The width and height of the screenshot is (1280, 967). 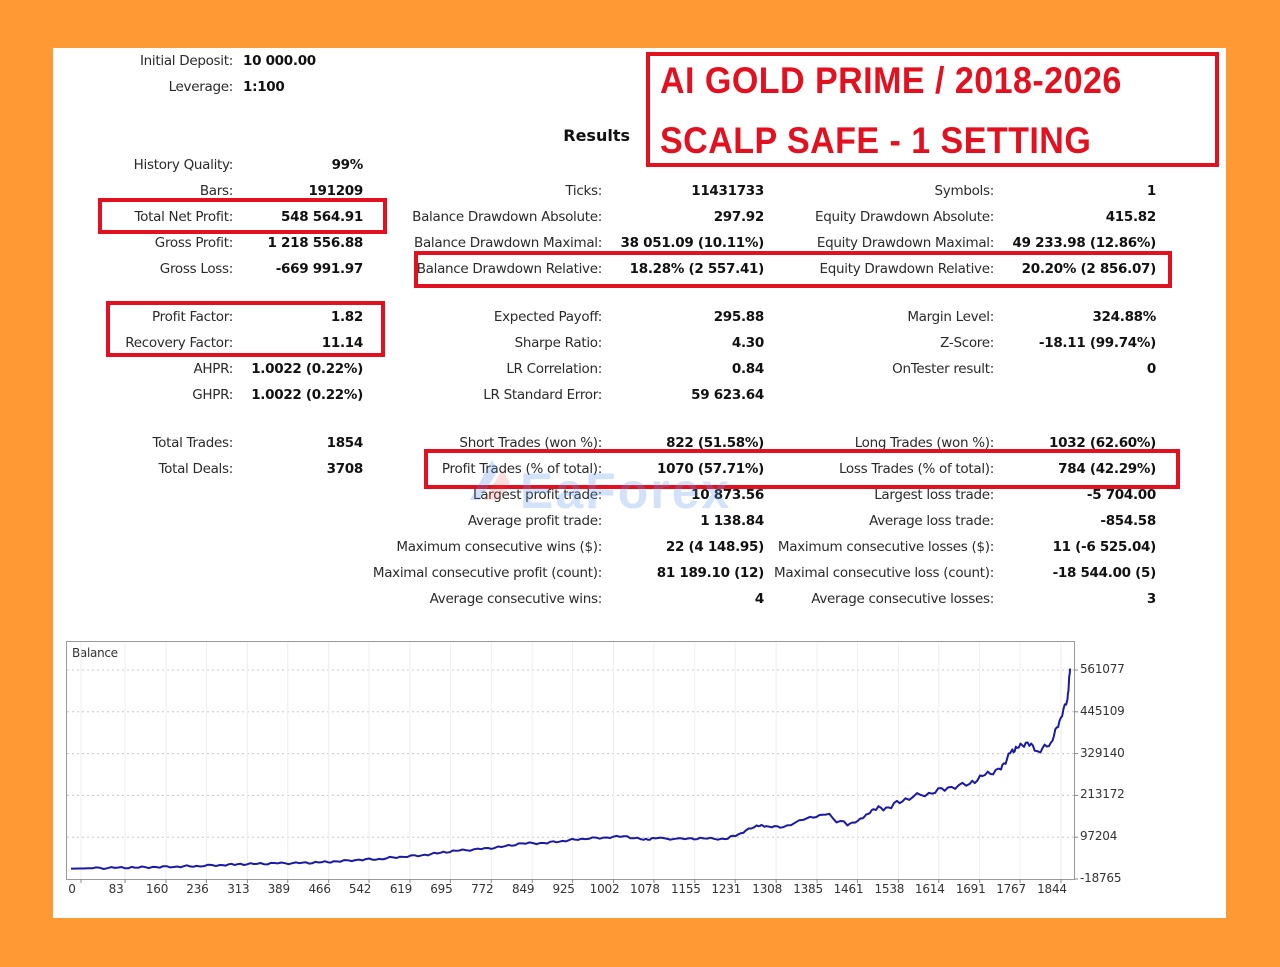 I want to click on stat-row: Average consecutive losses: 3, so click(x=640, y=599).